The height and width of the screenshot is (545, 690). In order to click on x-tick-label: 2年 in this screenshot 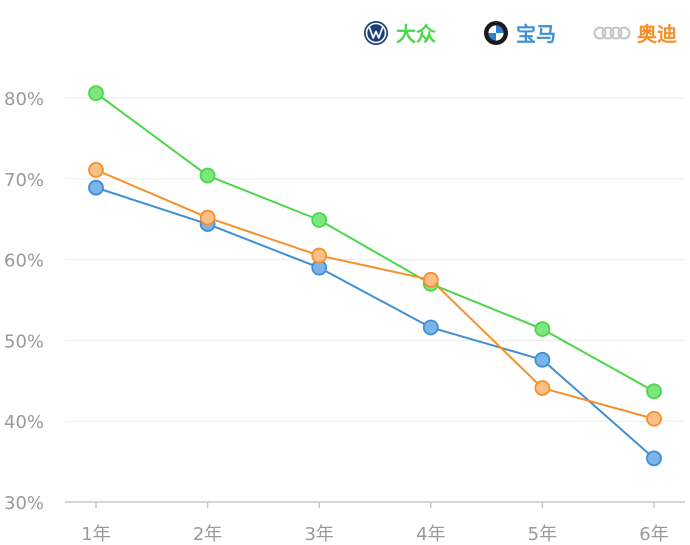, I will do `click(207, 534)`.